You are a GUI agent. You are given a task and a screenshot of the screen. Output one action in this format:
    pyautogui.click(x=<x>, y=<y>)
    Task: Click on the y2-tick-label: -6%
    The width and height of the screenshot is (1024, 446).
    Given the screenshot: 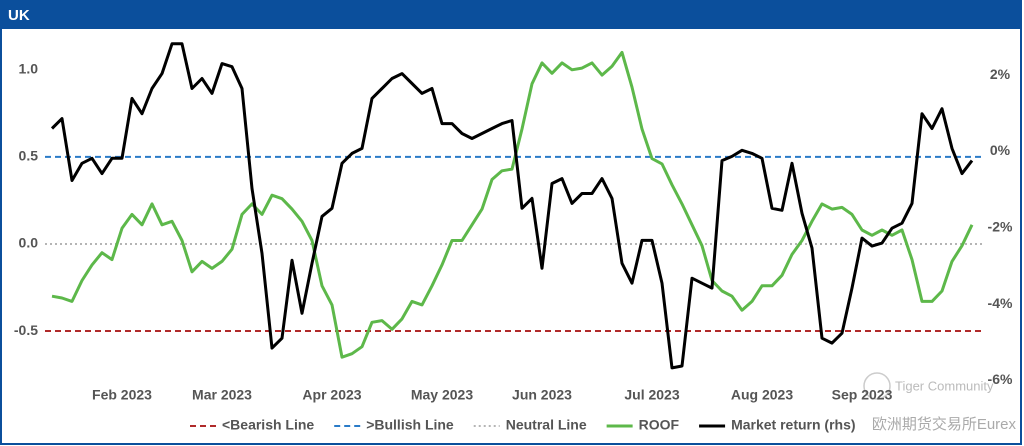 What is the action you would take?
    pyautogui.click(x=1000, y=379)
    